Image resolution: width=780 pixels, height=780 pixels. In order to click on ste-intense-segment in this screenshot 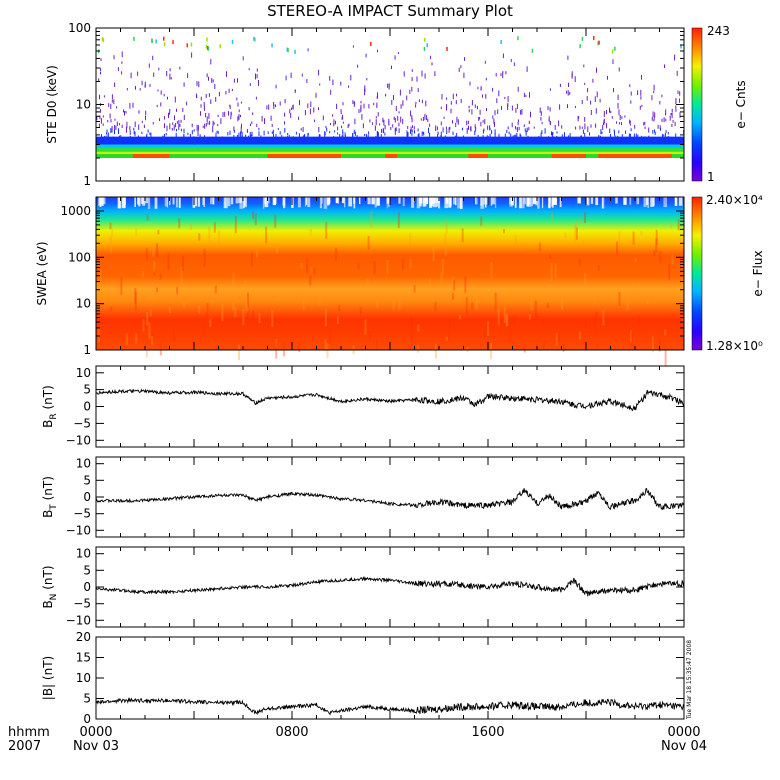, I will do `click(478, 156)`.